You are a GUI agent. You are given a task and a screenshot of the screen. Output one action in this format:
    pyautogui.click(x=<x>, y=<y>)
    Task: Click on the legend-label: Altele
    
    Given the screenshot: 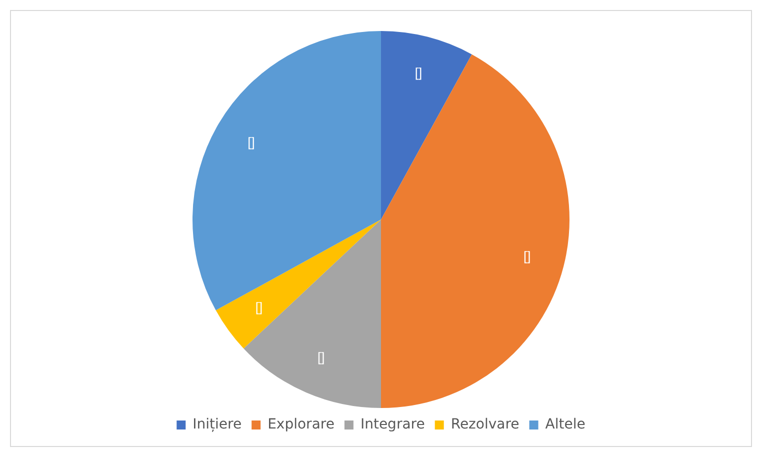 What is the action you would take?
    pyautogui.click(x=565, y=424)
    